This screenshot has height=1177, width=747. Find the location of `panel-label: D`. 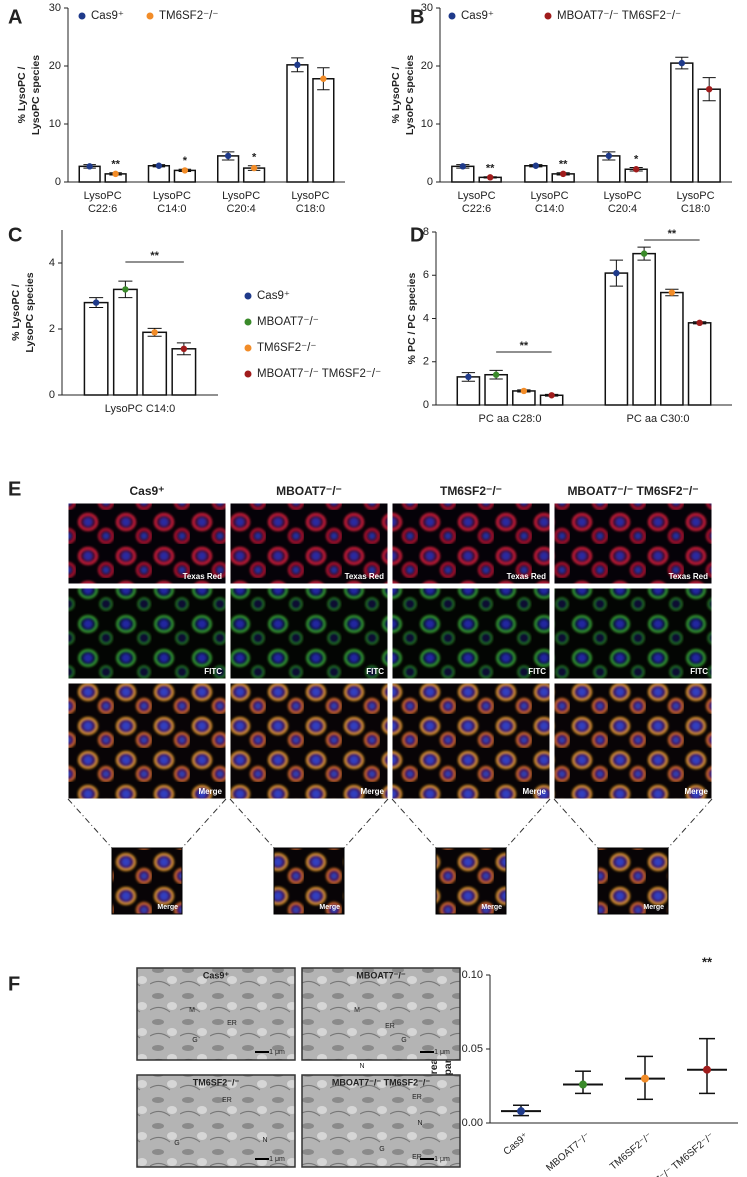

panel-label: D is located at coordinates (417, 235).